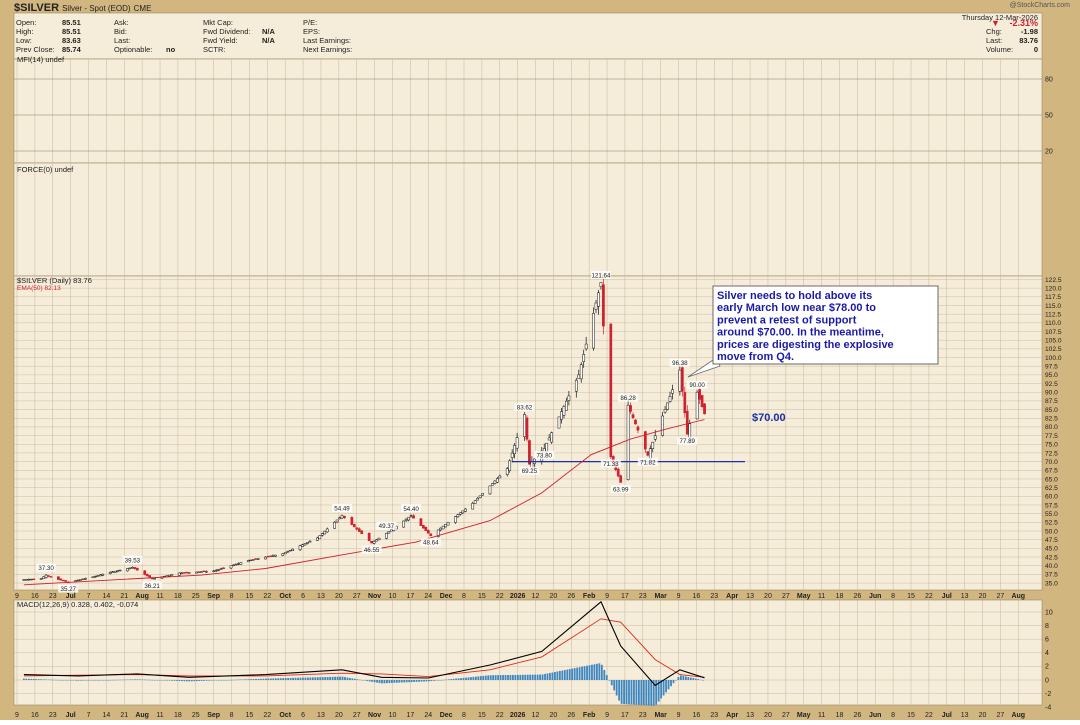  Describe the element at coordinates (1051, 419) in the screenshot. I see `price-tick-label: 82.5` at that location.